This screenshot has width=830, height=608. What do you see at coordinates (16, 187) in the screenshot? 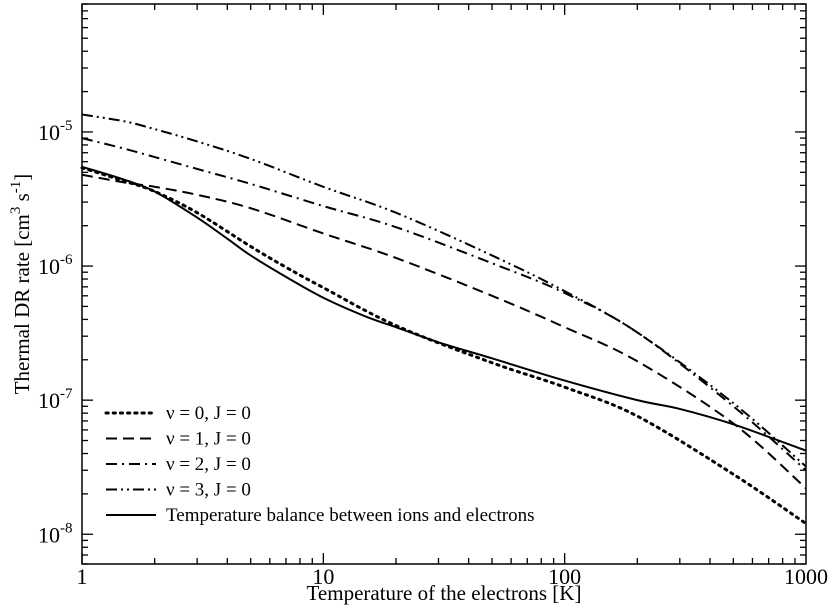
I see `y-axis-title-exp2: -1` at bounding box center [16, 187].